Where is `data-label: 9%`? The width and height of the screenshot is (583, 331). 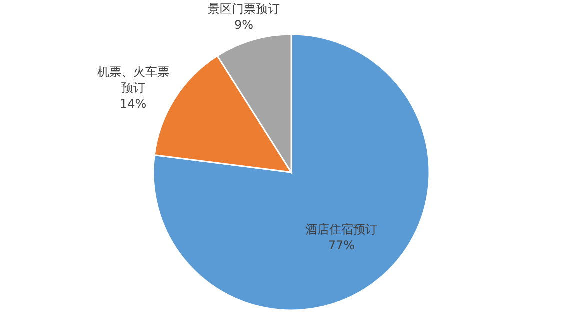
data-label: 9% is located at coordinates (244, 25).